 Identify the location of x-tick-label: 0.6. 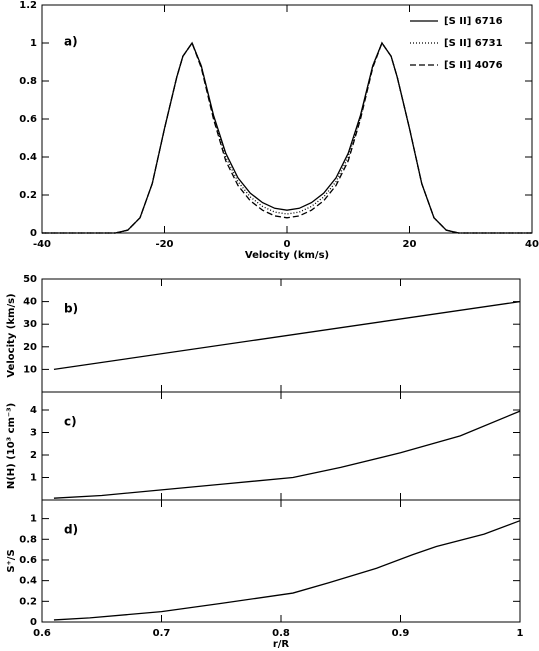
(42, 633).